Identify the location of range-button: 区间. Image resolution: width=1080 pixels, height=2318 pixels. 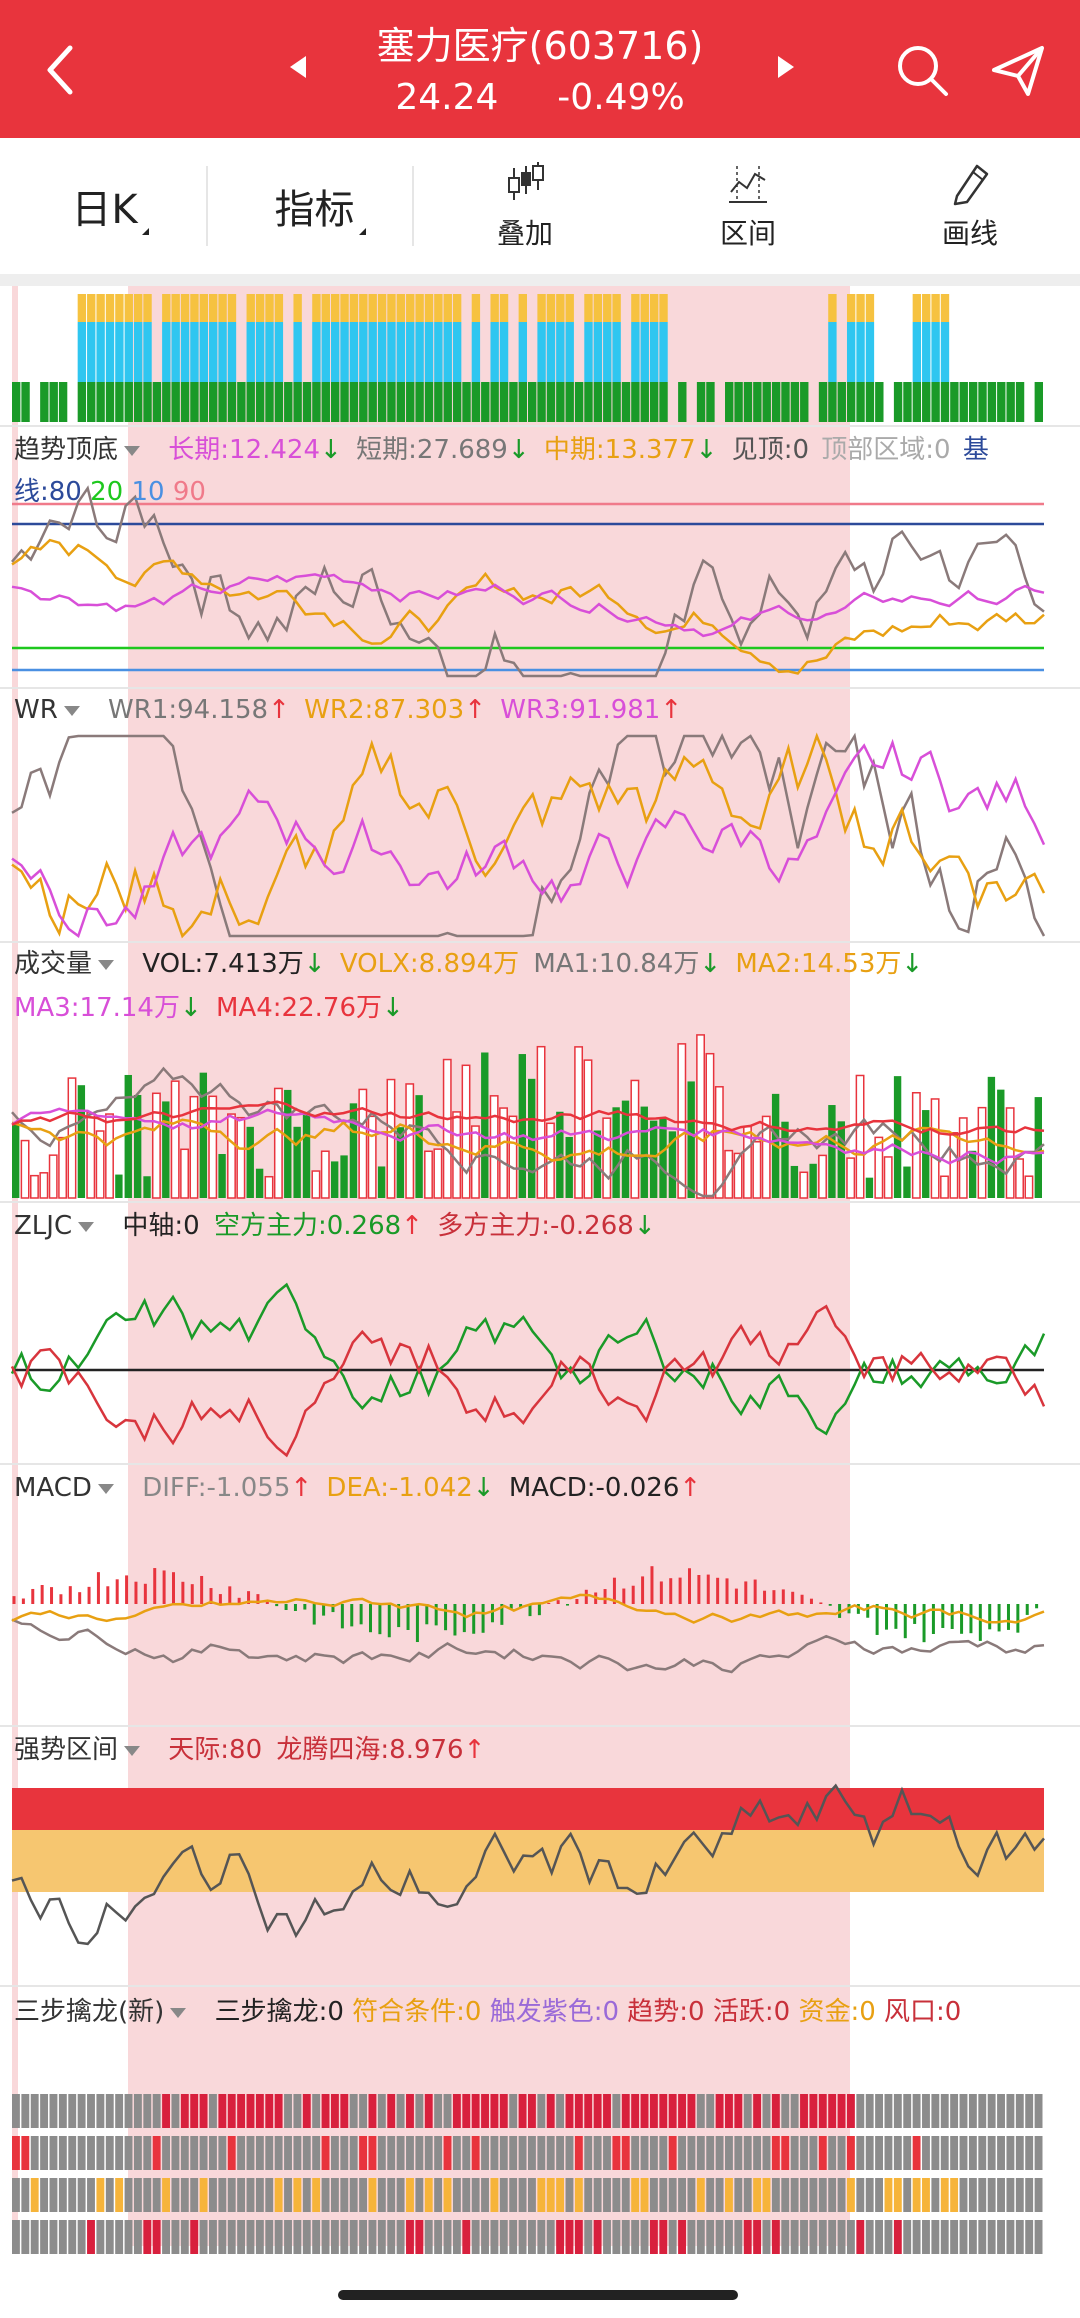
(748, 206).